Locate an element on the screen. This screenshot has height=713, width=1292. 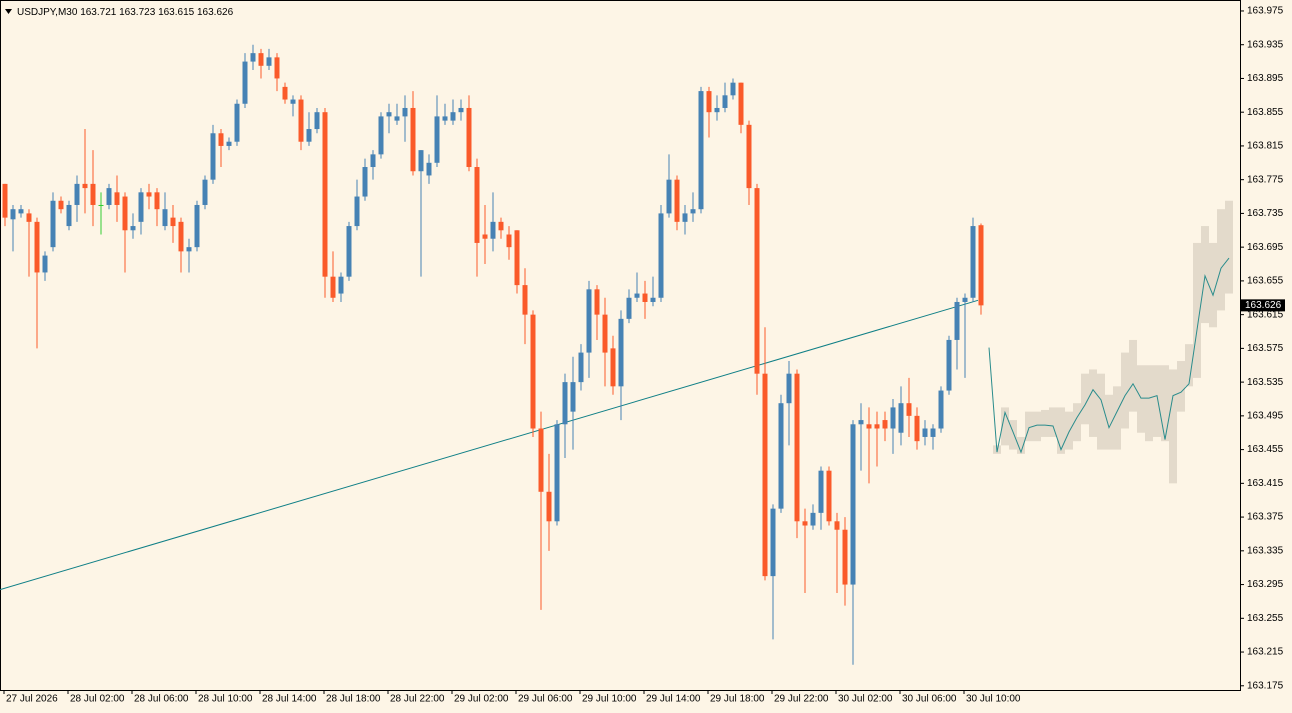
x-tick-label: 29 Jul 10:00 is located at coordinates (609, 699).